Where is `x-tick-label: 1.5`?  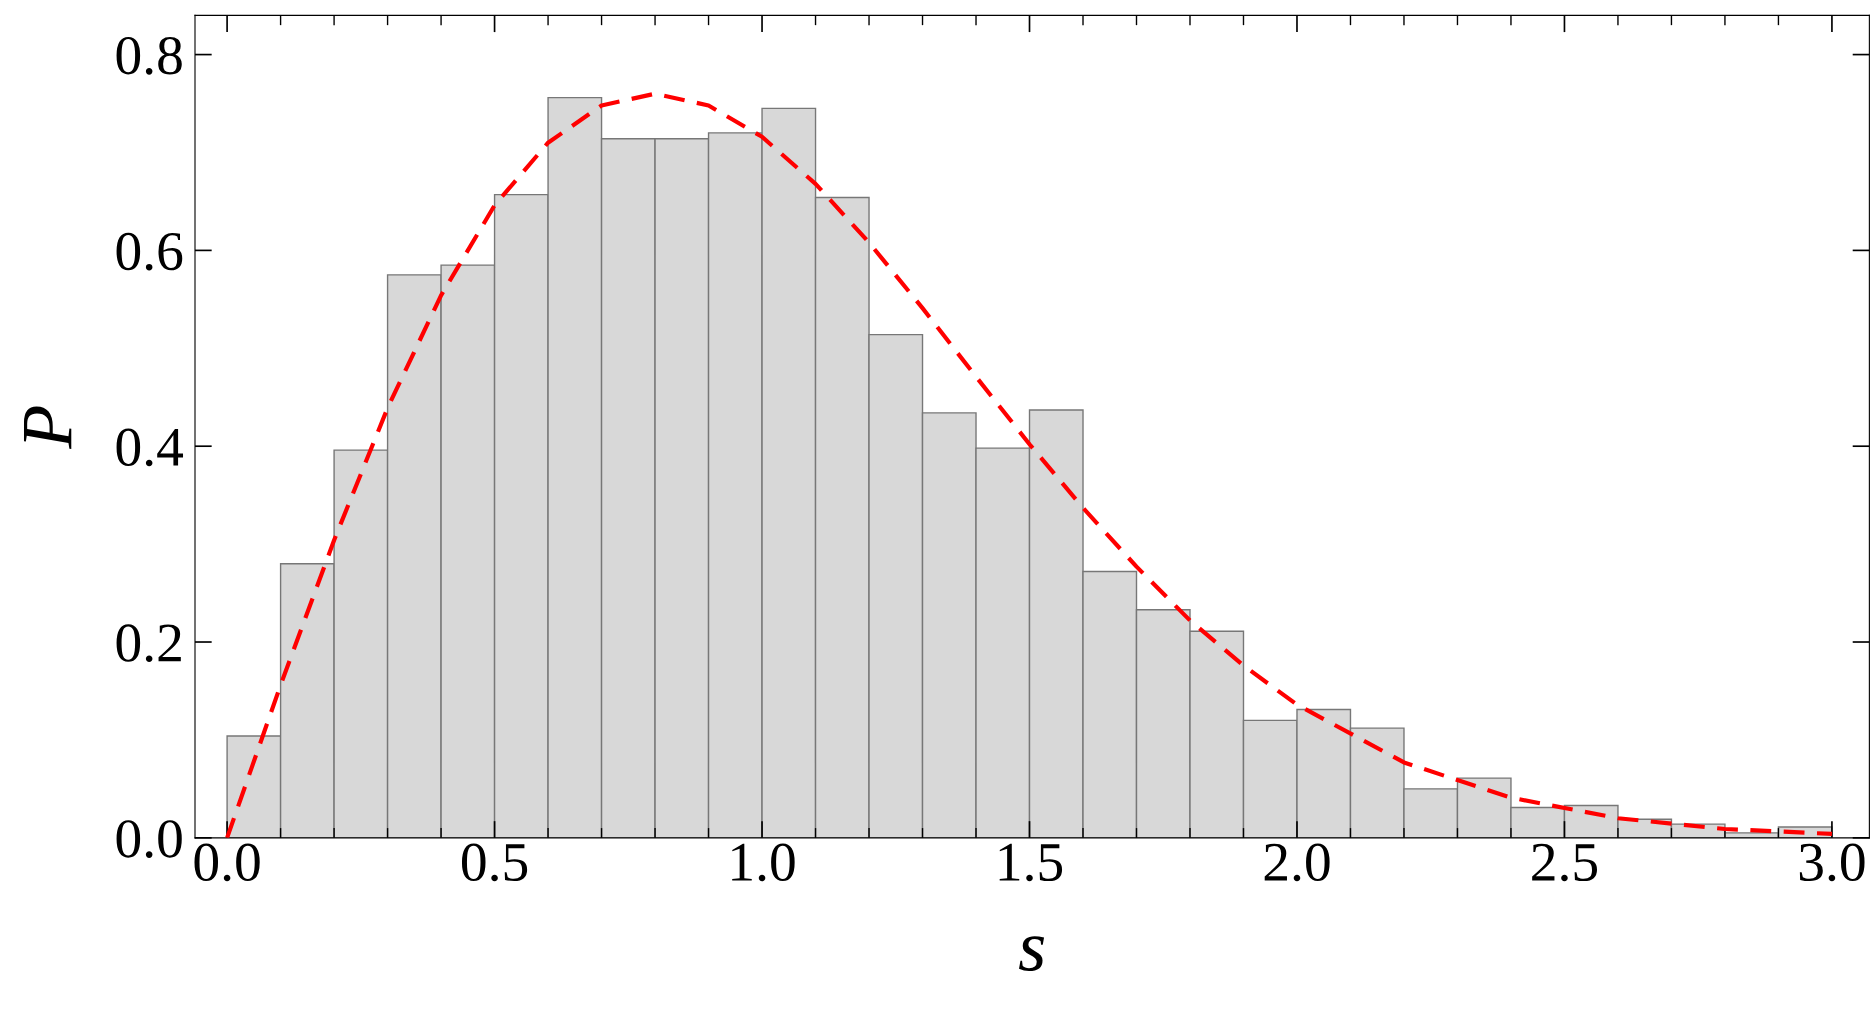
x-tick-label: 1.5 is located at coordinates (1031, 862).